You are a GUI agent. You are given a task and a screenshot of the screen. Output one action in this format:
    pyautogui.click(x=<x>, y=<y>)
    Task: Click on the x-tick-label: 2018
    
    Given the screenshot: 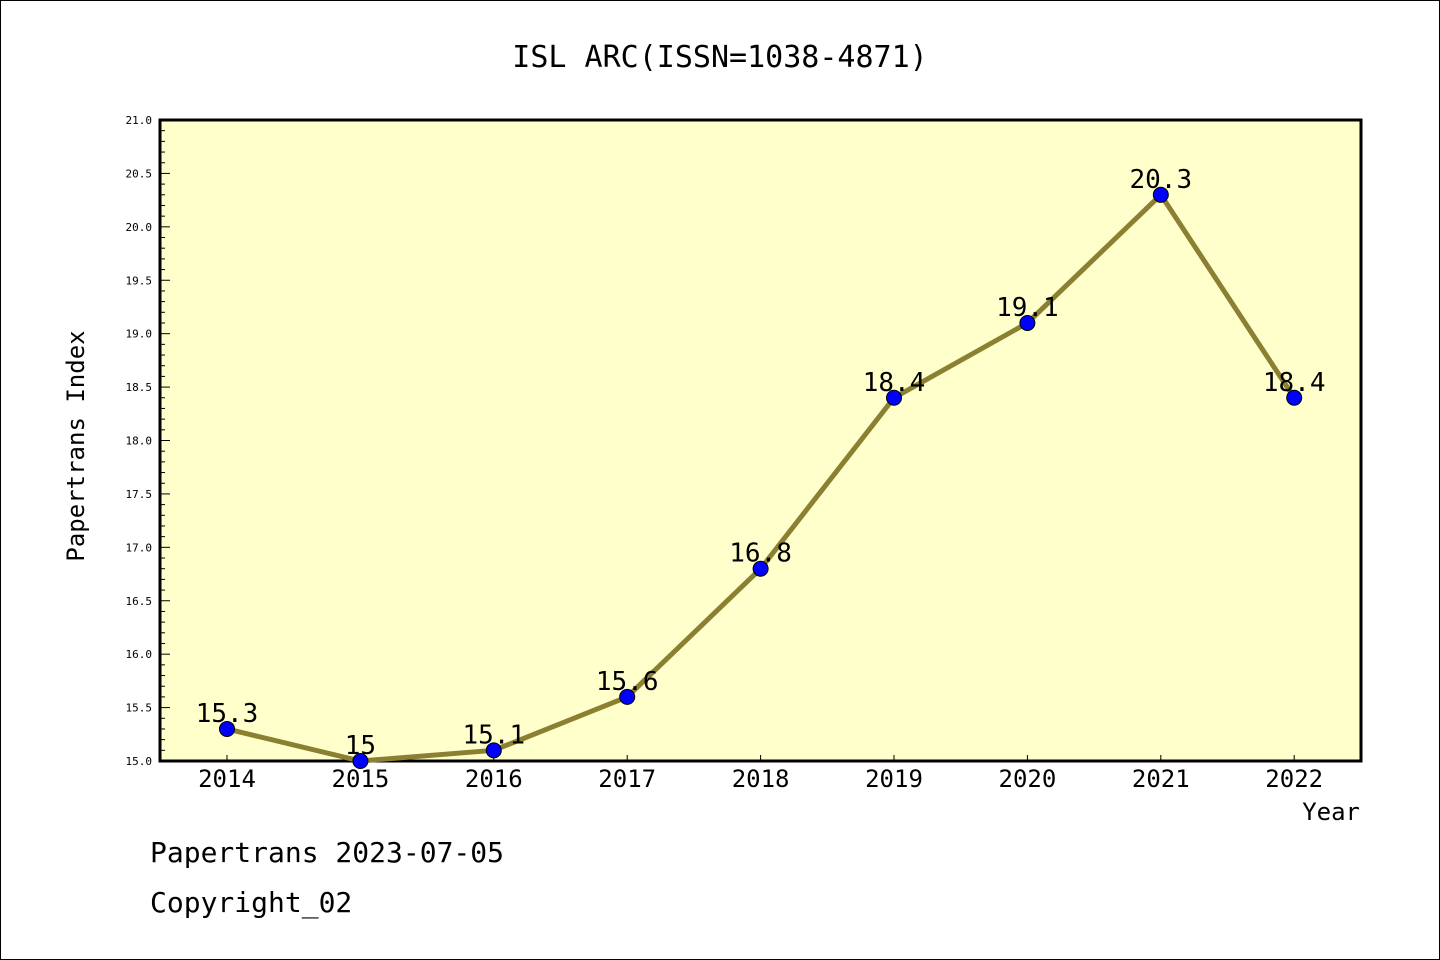 What is the action you would take?
    pyautogui.click(x=761, y=779)
    